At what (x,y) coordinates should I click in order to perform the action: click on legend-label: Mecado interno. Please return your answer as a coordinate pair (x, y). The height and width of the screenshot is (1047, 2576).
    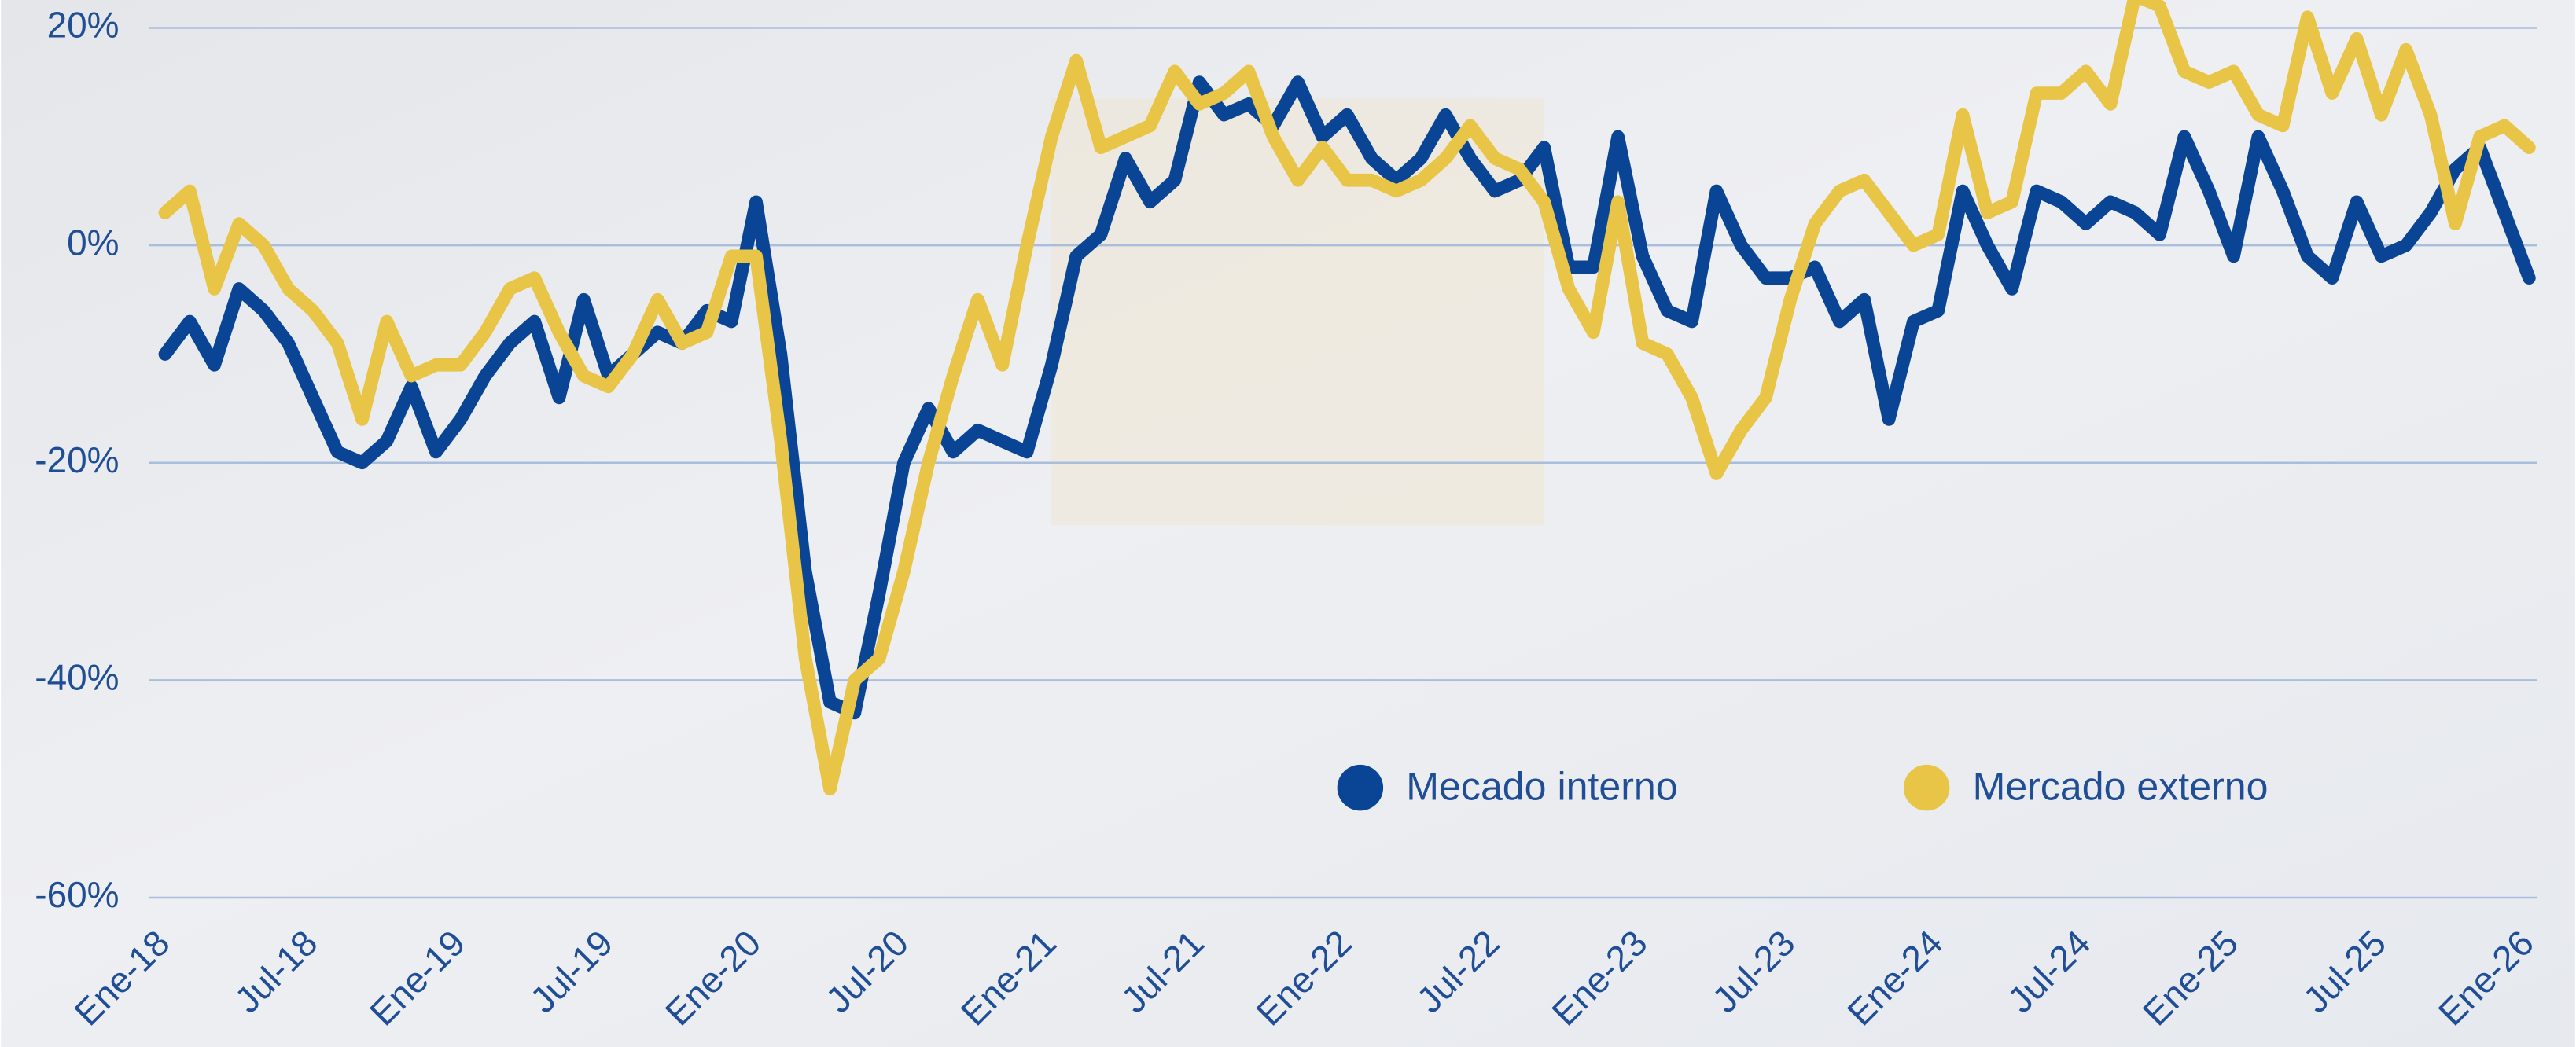
    Looking at the image, I should click on (1541, 786).